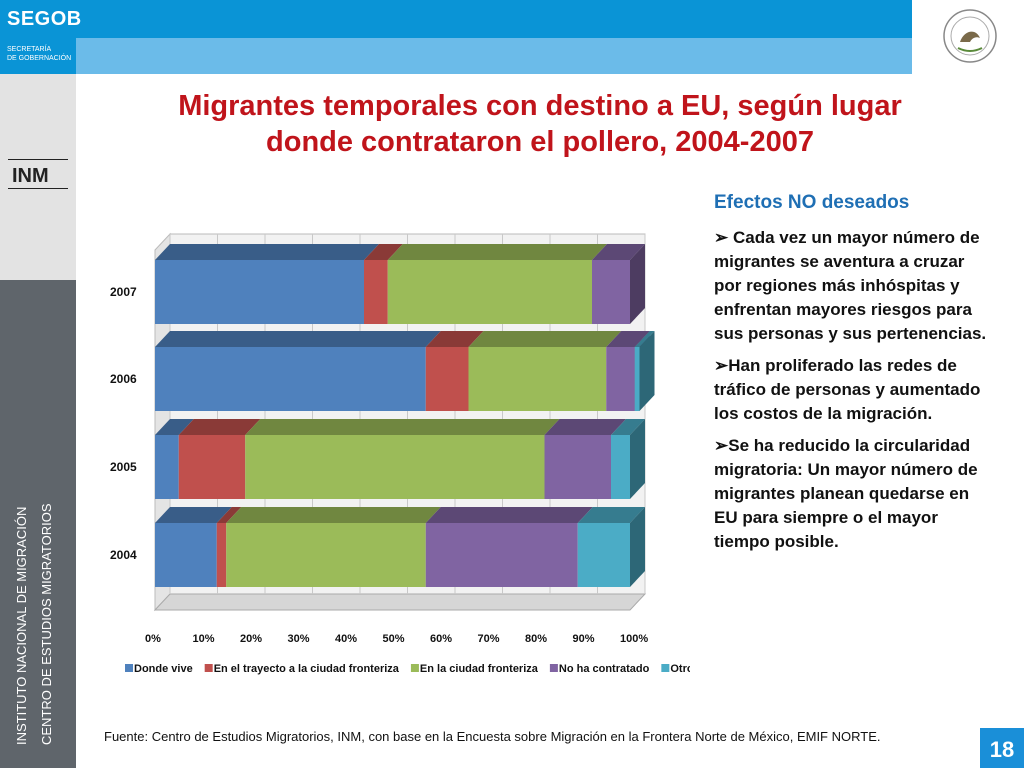  What do you see at coordinates (456, 19) in the screenshot?
I see `header-bar` at bounding box center [456, 19].